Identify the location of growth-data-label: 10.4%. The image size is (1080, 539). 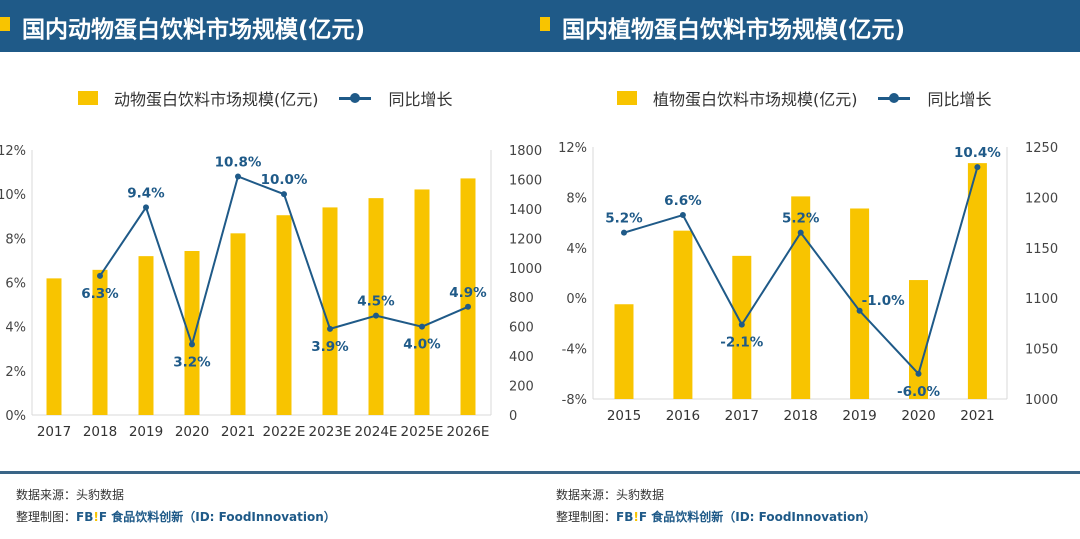
(977, 153).